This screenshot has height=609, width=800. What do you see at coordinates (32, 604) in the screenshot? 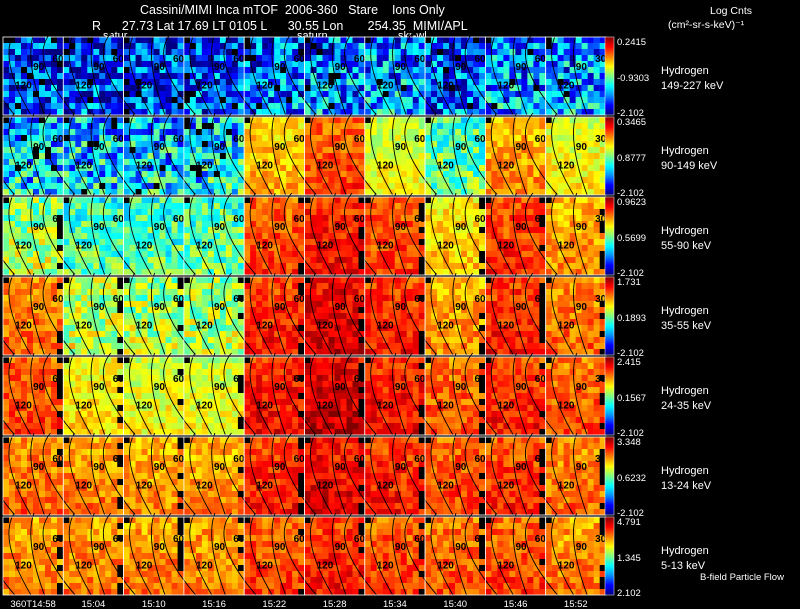
I see `time-tick-label: 360T14:58` at bounding box center [32, 604].